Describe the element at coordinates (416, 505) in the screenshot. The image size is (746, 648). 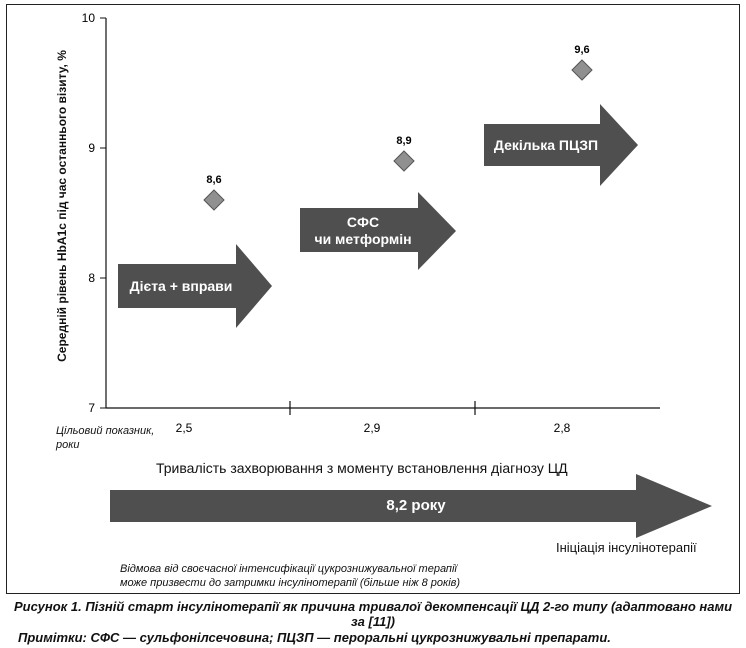
I see `timeline-label: 8,2 року` at that location.